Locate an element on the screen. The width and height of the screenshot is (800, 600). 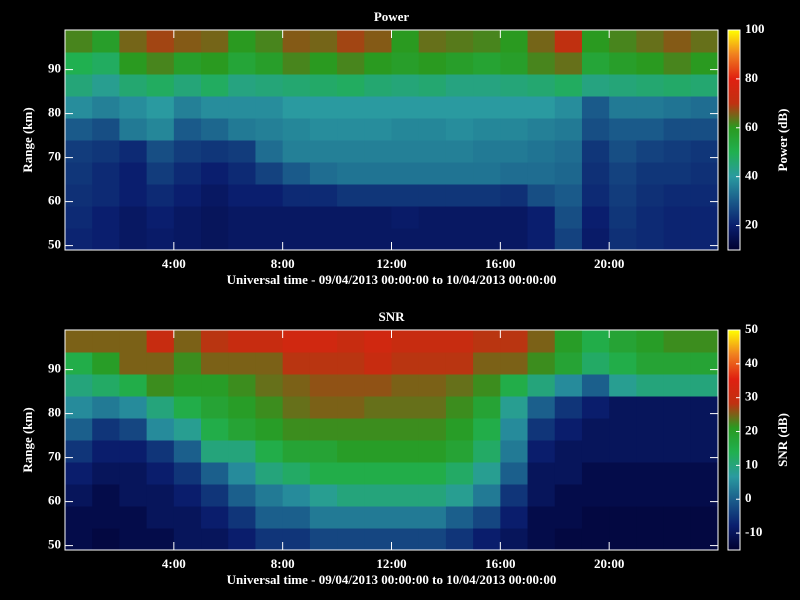
x-tick-label: 20:00 is located at coordinates (609, 263).